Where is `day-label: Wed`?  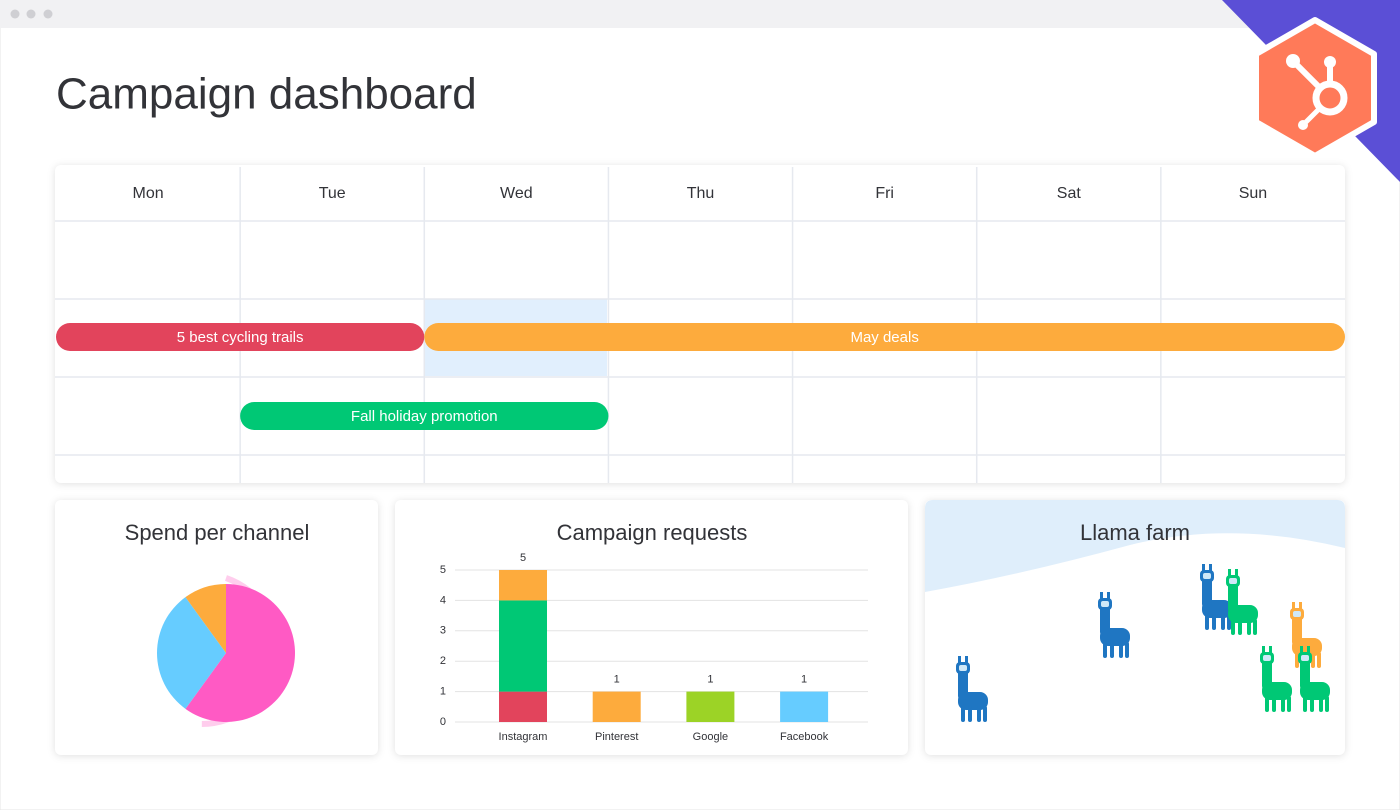
day-label: Wed is located at coordinates (516, 193).